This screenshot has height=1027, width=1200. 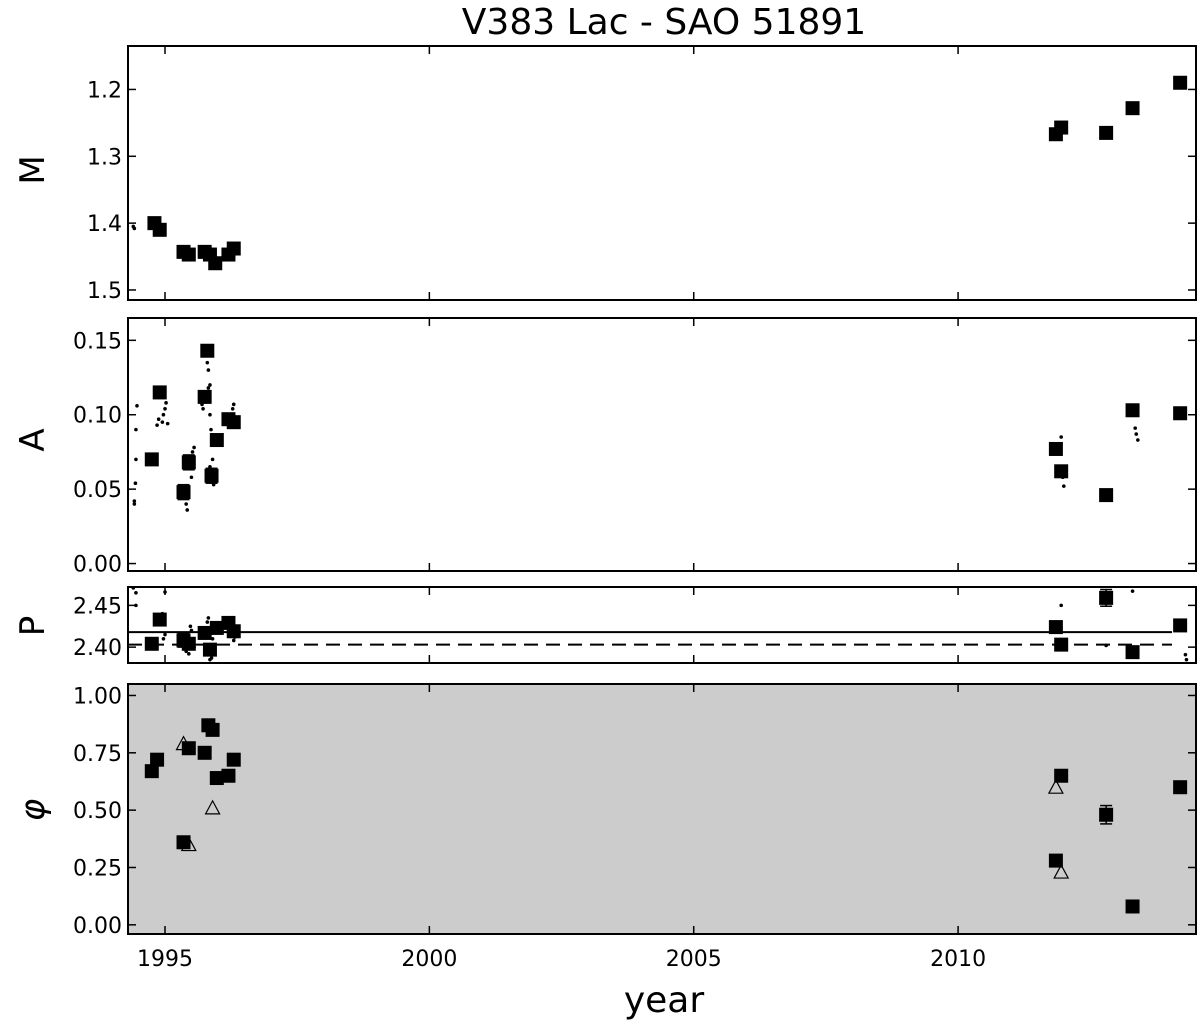 I want to click on panel-background-P, so click(x=662, y=625).